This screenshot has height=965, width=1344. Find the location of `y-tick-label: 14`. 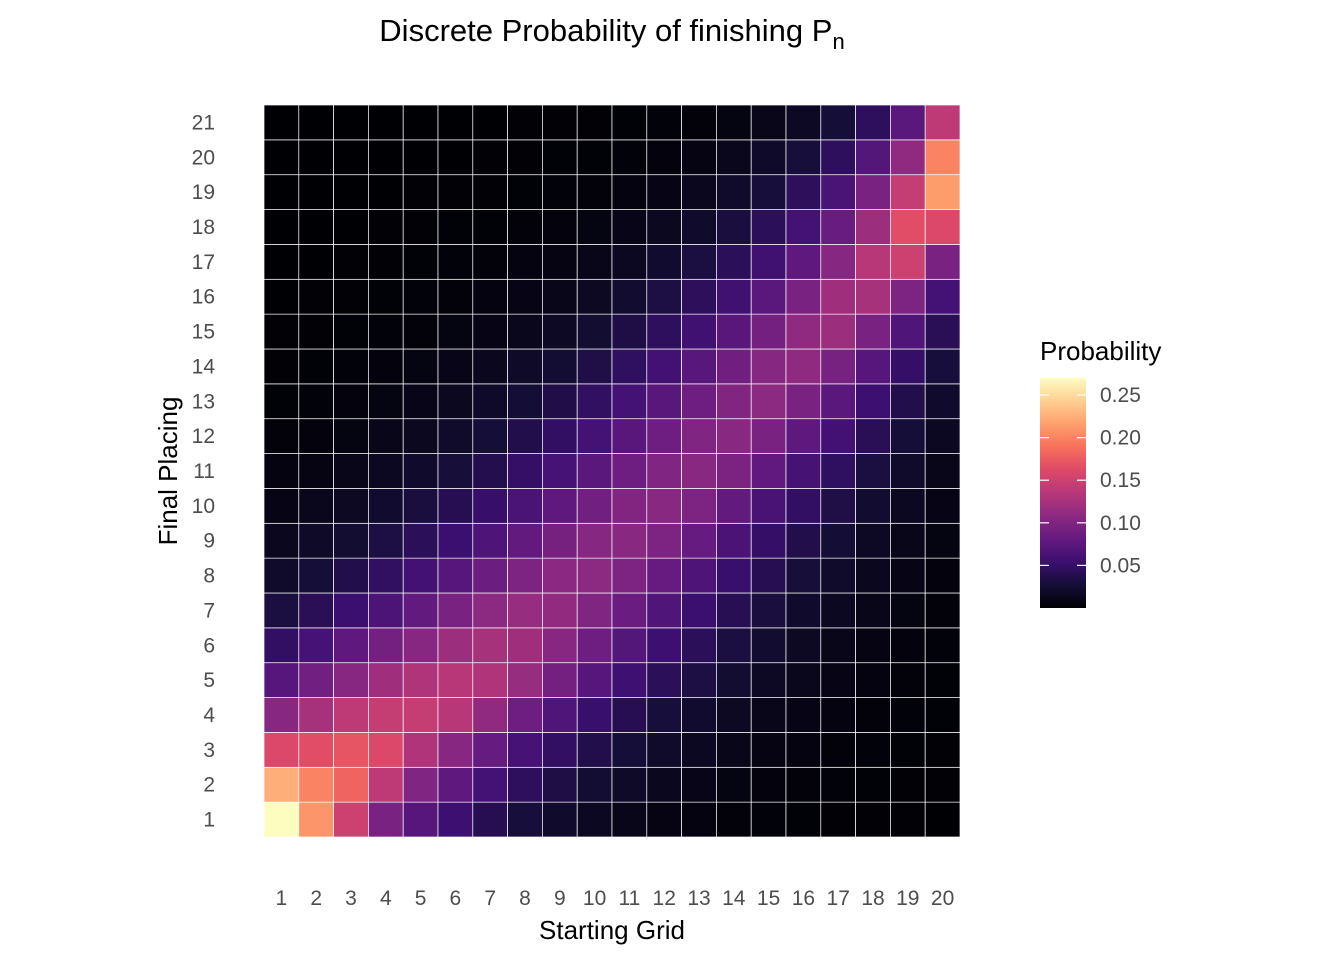

y-tick-label: 14 is located at coordinates (204, 366).